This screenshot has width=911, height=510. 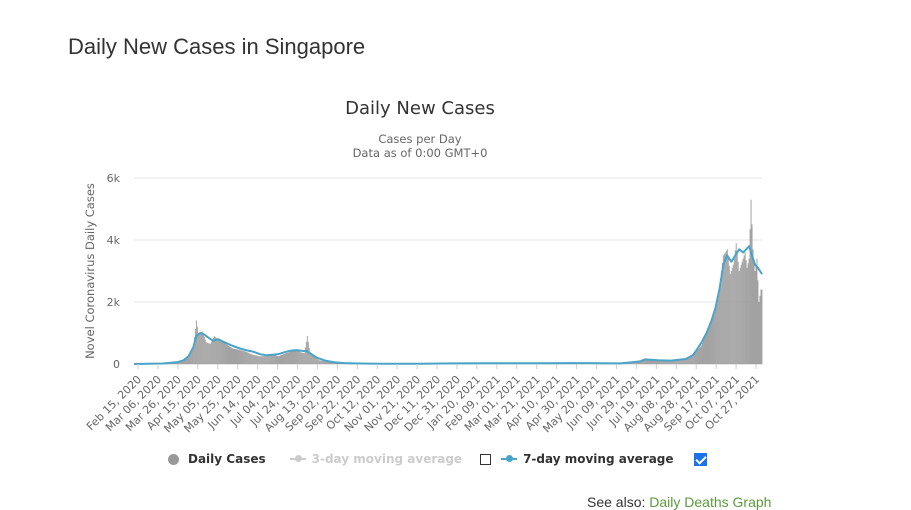 I want to click on legend-line-icon, so click(x=298, y=459).